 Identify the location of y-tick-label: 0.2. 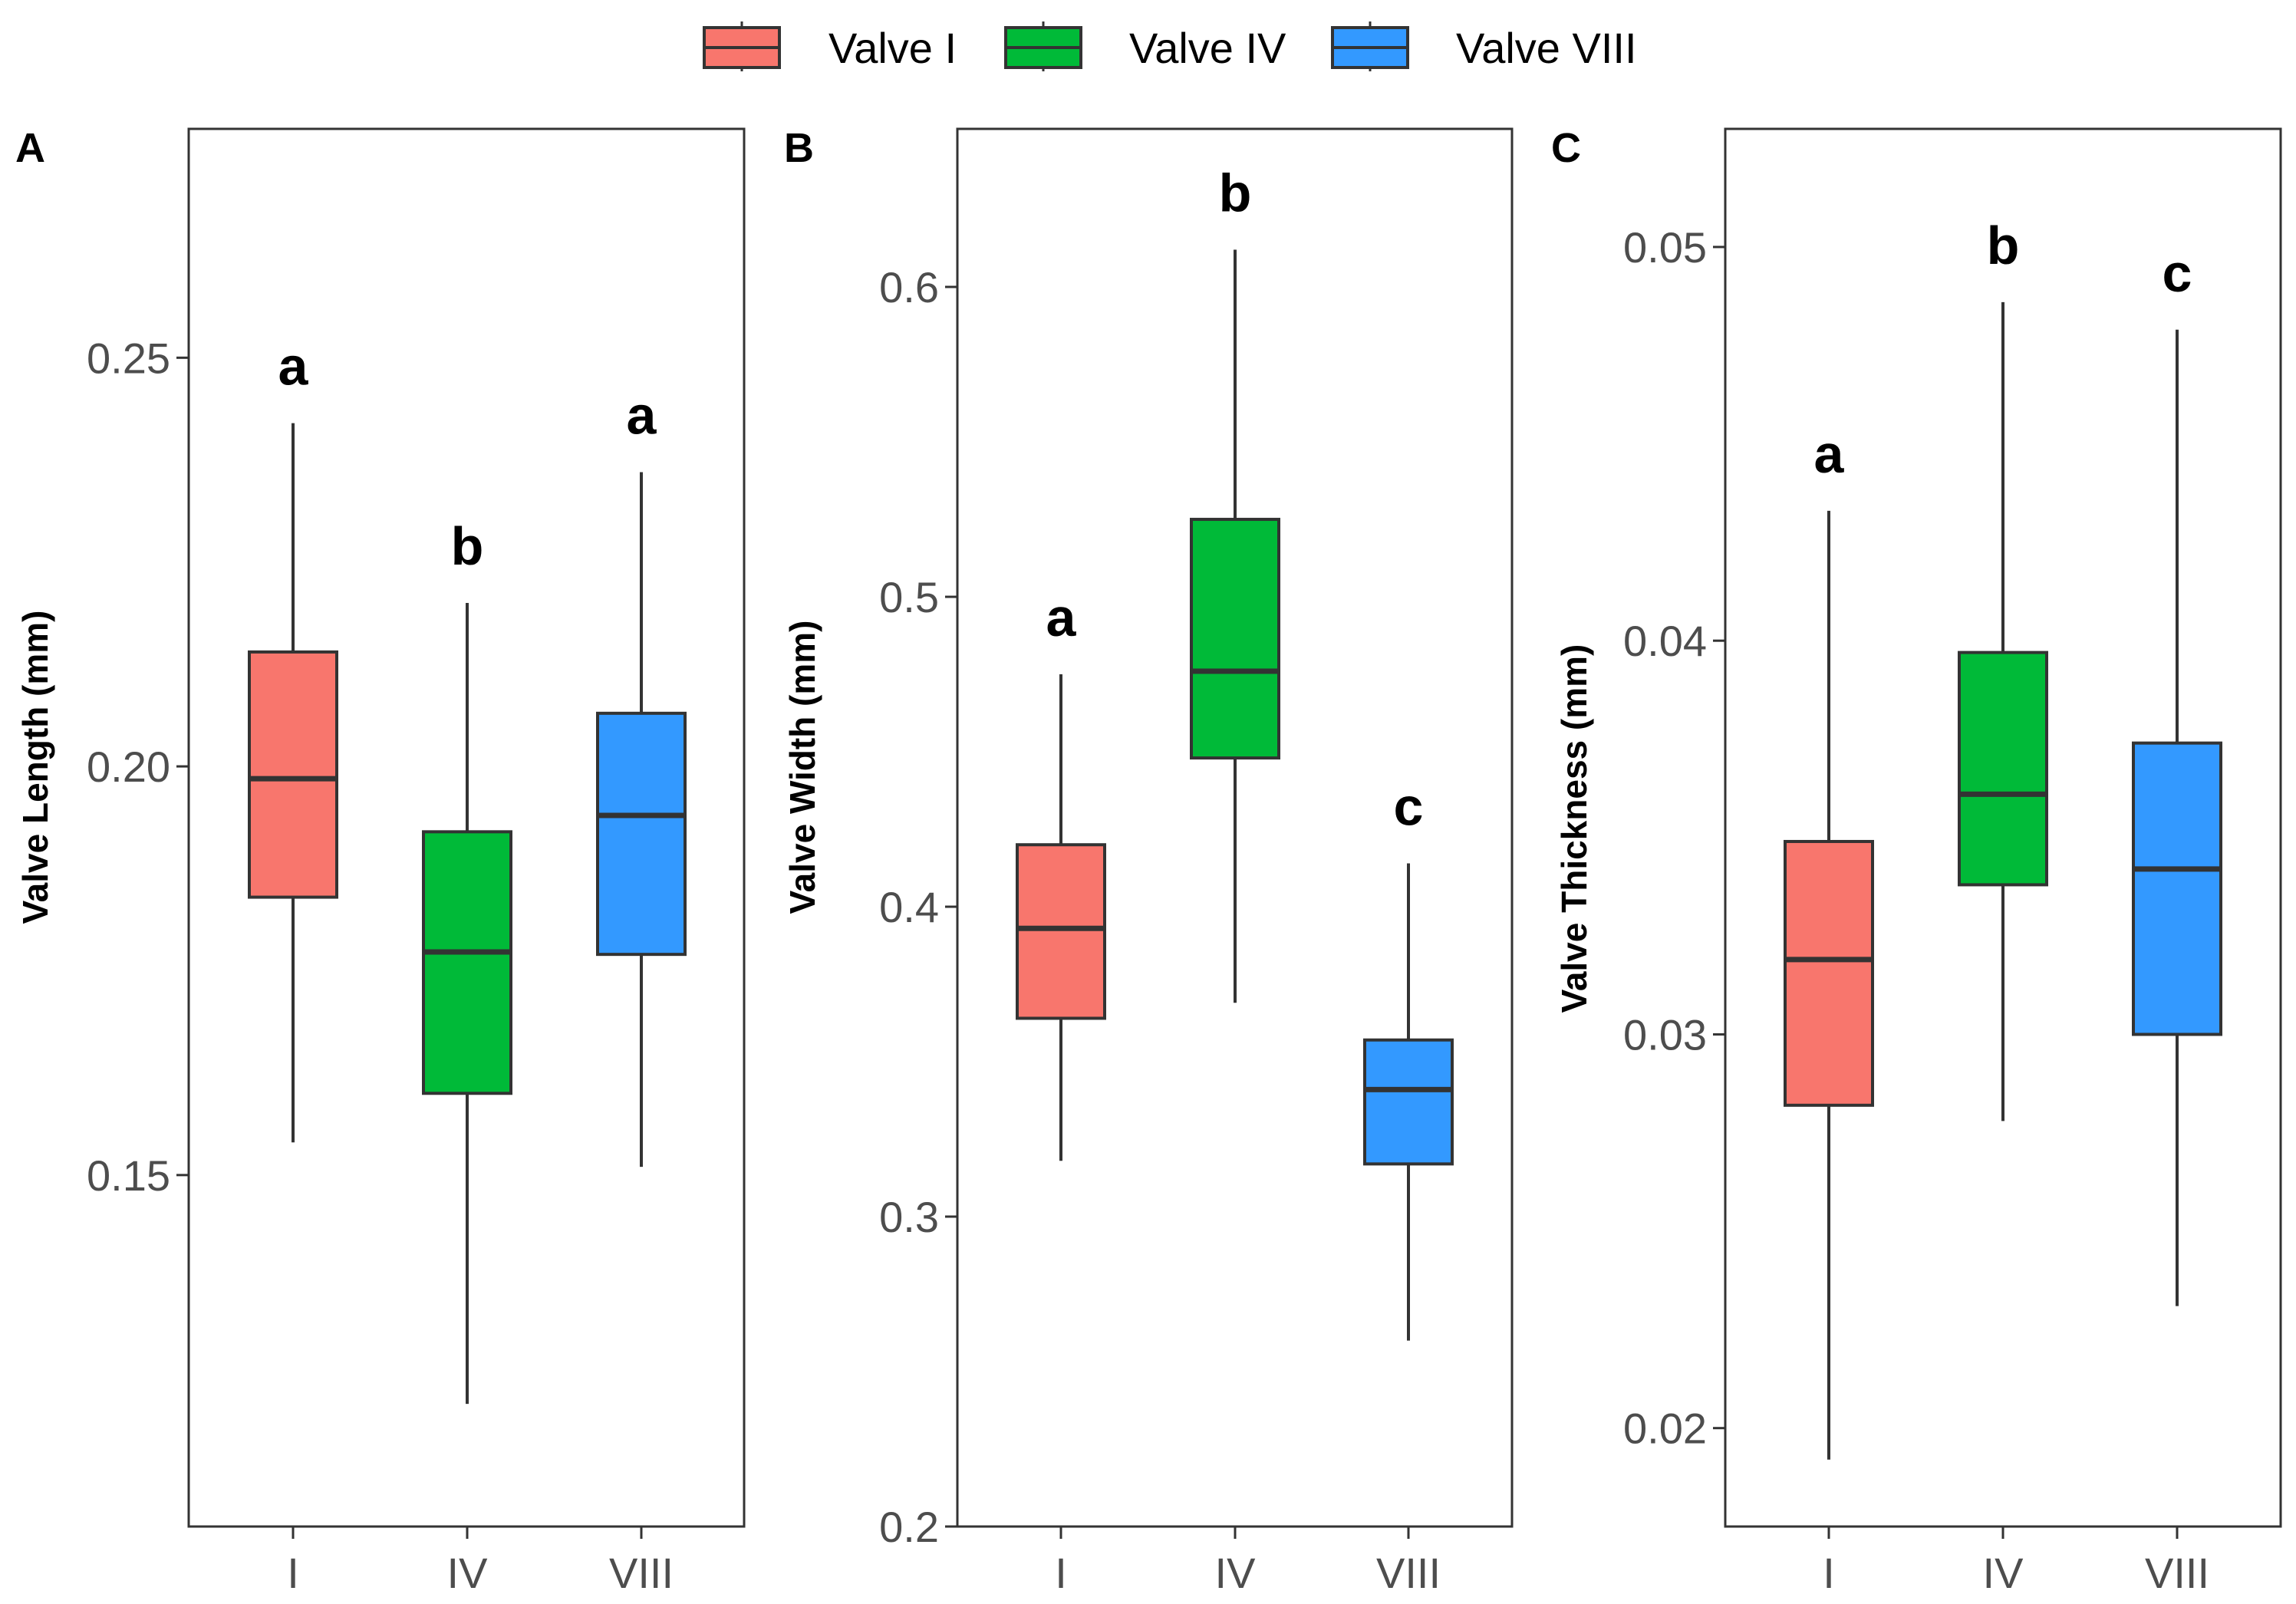
(909, 1527).